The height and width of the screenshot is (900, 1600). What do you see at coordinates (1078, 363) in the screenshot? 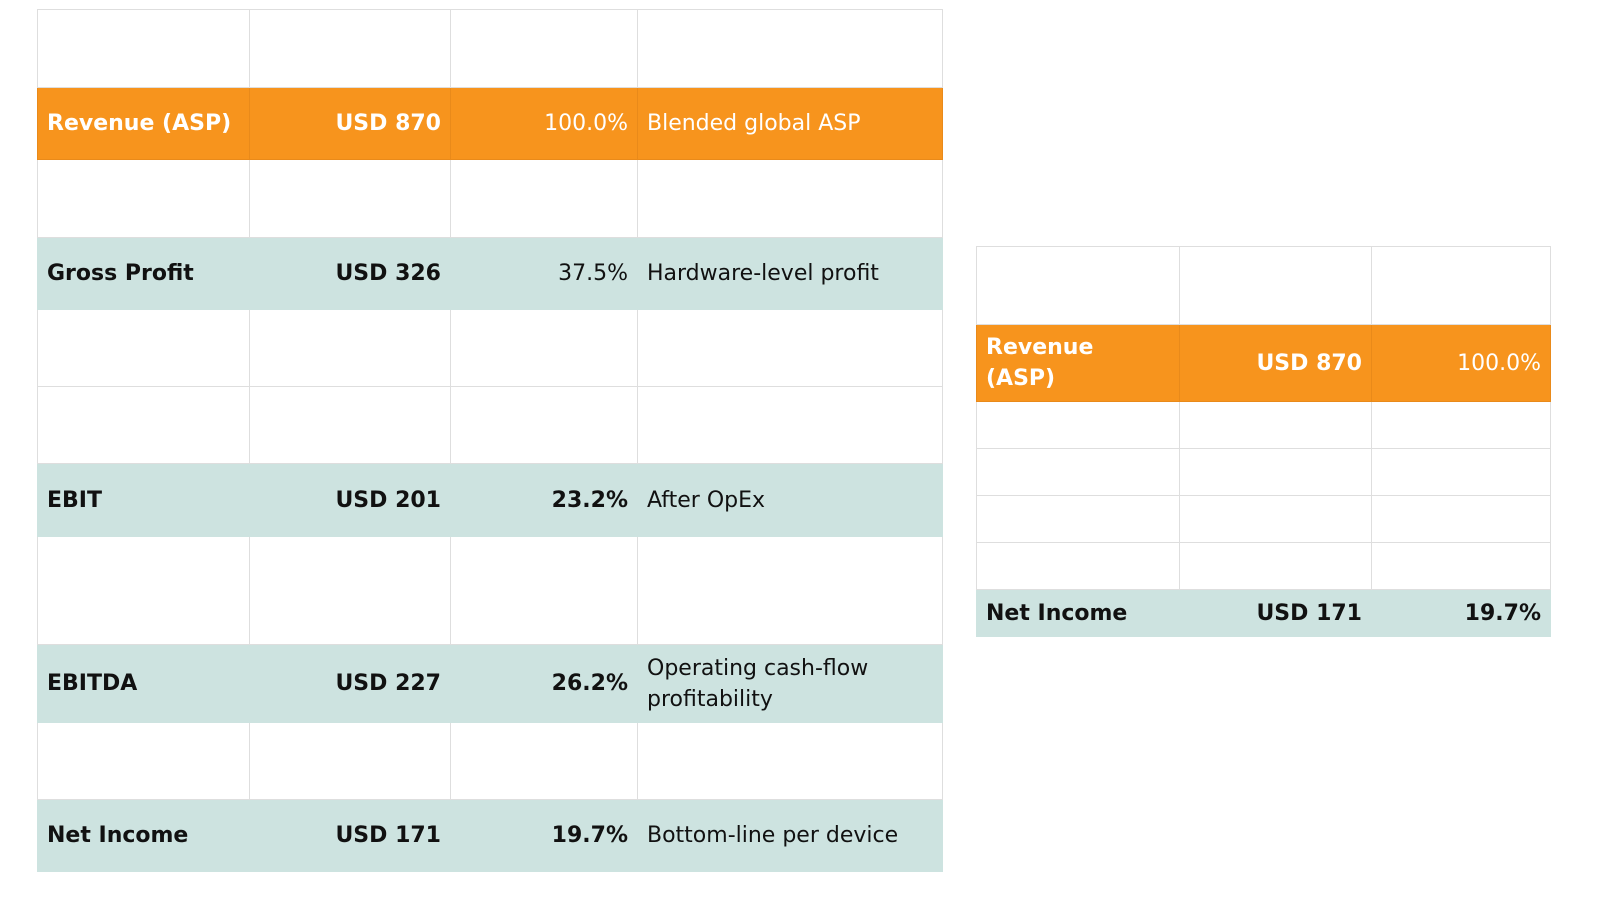
I see `summary-revenue-label: Revenue (ASP)` at bounding box center [1078, 363].